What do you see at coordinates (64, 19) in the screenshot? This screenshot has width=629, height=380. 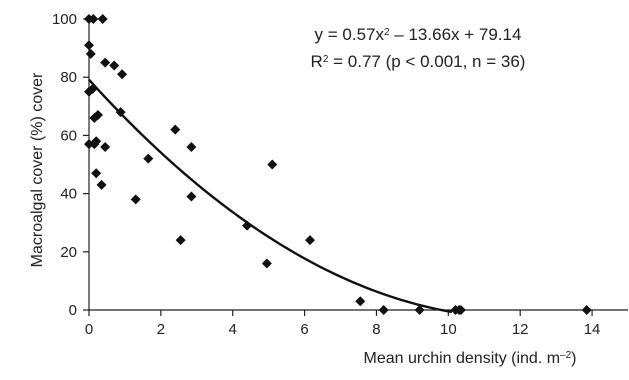 I see `y-tick-label: 100` at bounding box center [64, 19].